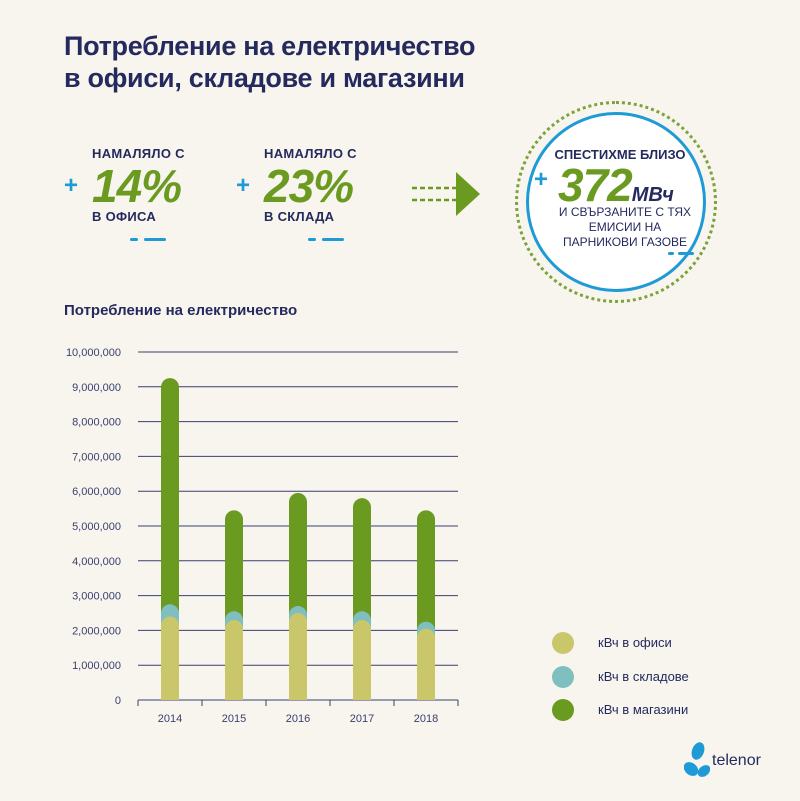 The width and height of the screenshot is (800, 801). I want to click on telenor-propeller-icon, so click(697, 759).